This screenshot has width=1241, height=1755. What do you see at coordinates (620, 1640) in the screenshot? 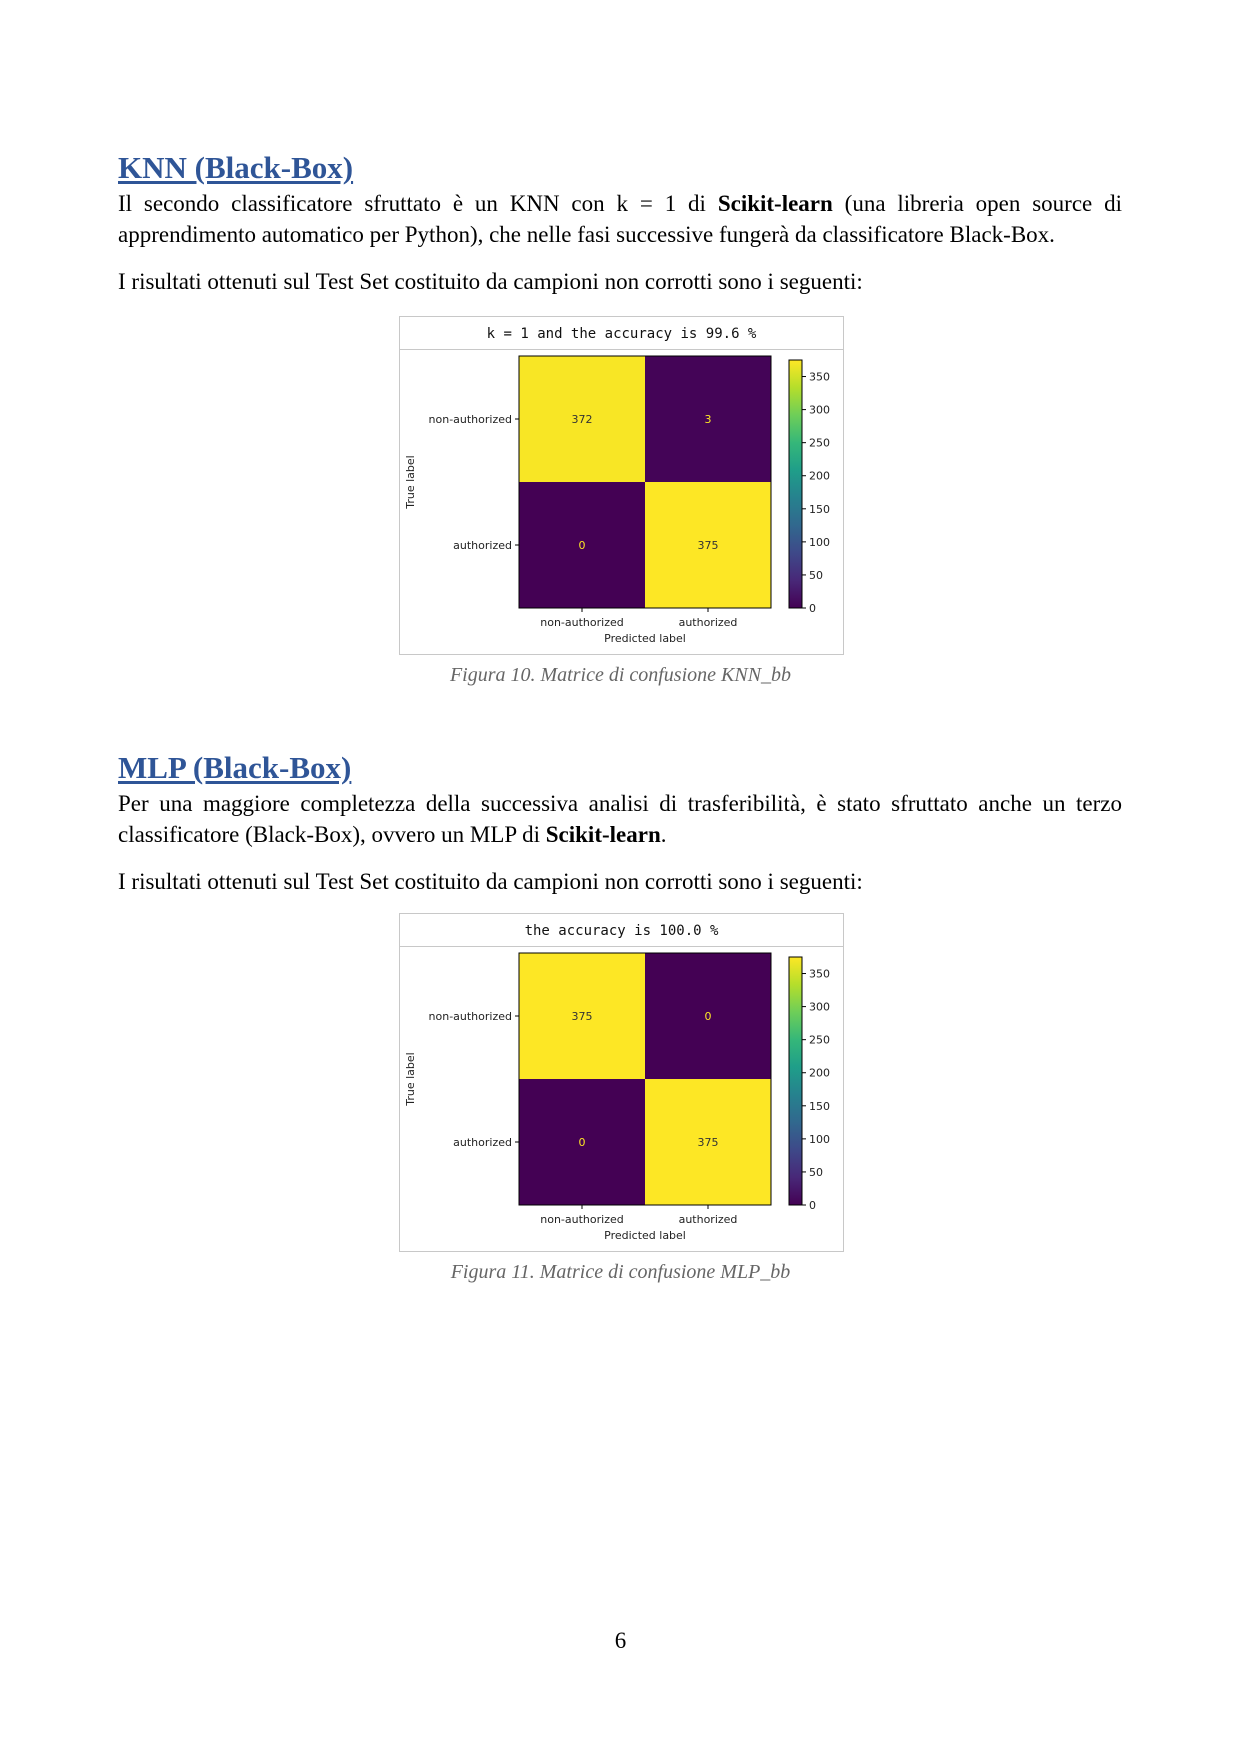
I see `page-number: 6` at bounding box center [620, 1640].